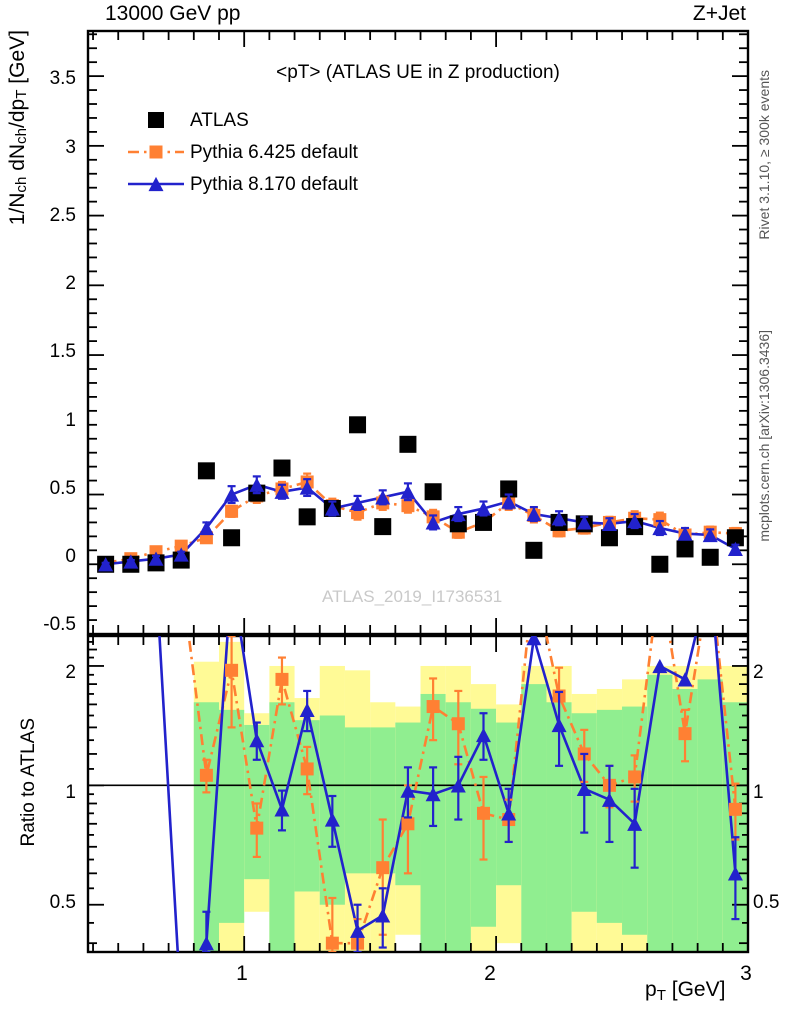 The width and height of the screenshot is (786, 1024). I want to click on ytick-label-3p5: 3.5, so click(62, 78).